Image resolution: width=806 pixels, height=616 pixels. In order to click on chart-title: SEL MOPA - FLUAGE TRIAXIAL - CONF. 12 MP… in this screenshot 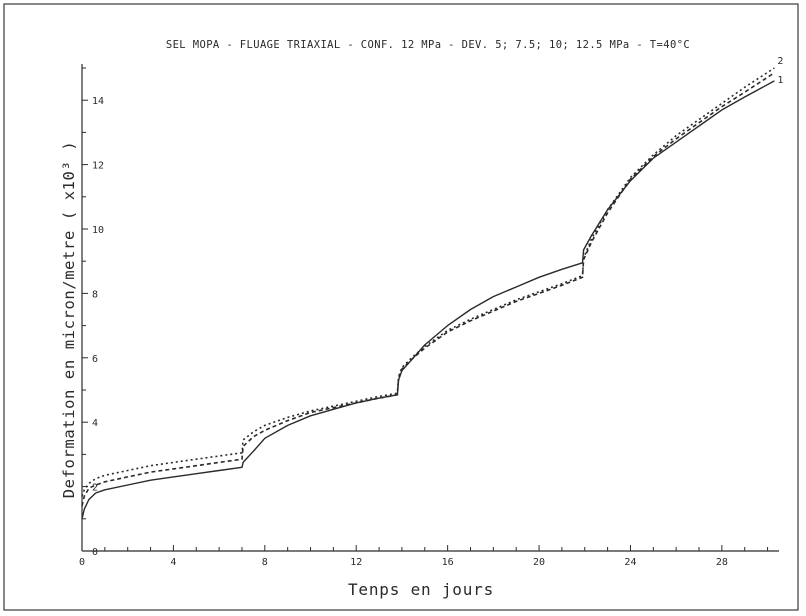, I will do `click(428, 45)`.